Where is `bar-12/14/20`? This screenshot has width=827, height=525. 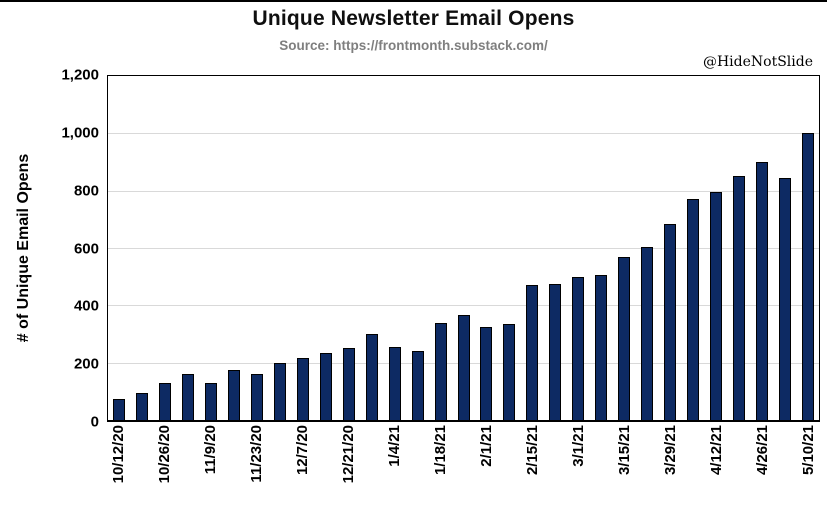 bar-12/14/20 is located at coordinates (325, 386).